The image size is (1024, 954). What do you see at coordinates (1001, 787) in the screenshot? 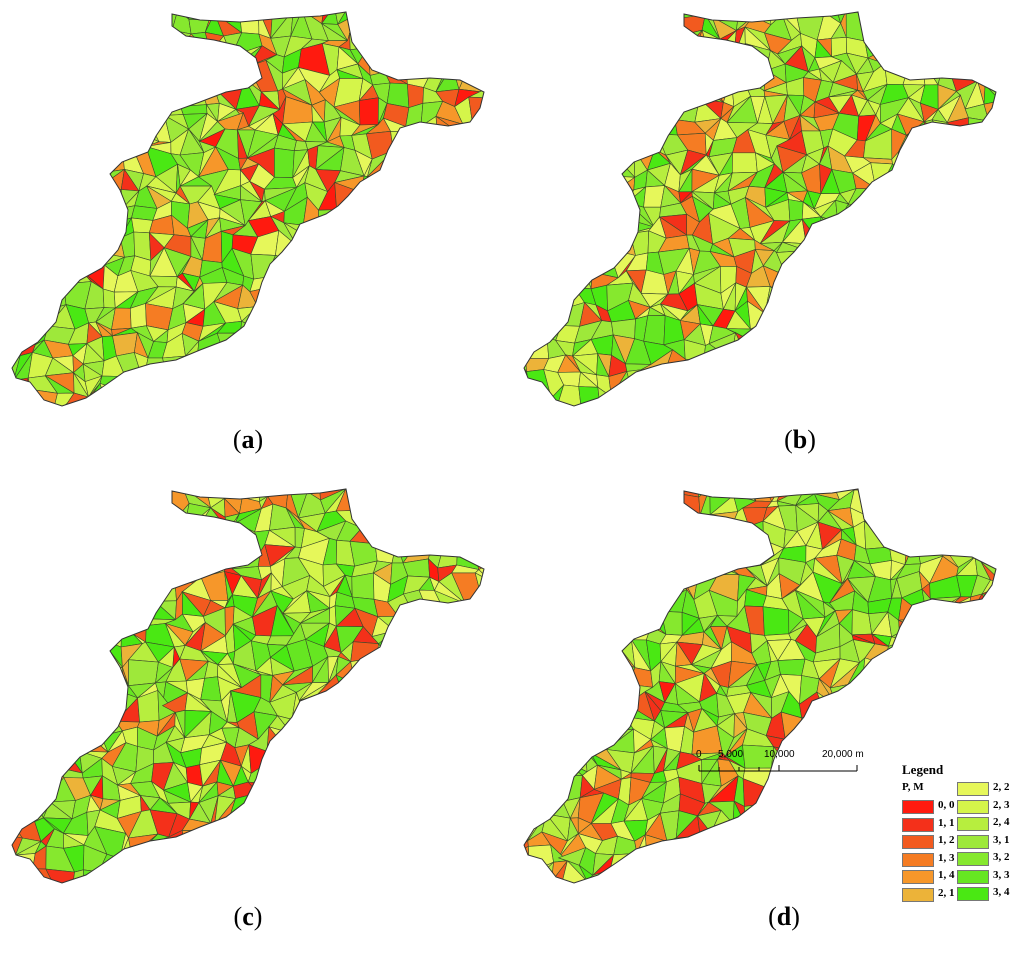
I see `legend-label: 2, 2` at bounding box center [1001, 787].